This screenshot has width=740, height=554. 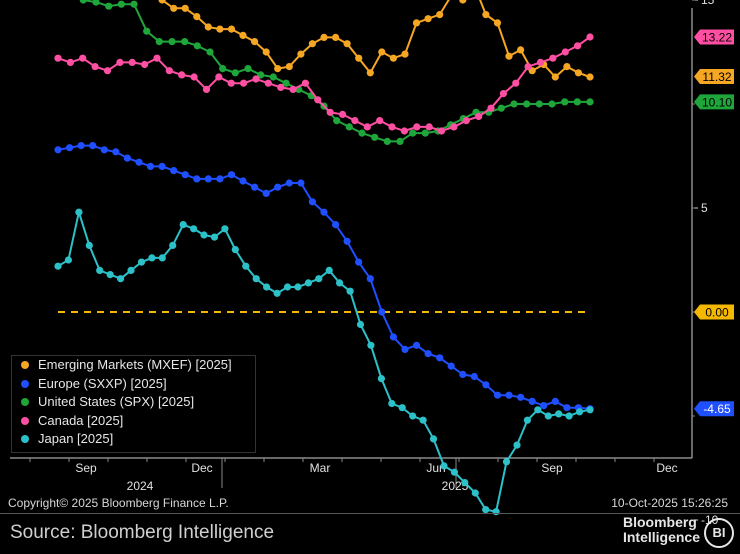 I want to click on source-text: Source: Bloomberg Intelligence, so click(x=142, y=532).